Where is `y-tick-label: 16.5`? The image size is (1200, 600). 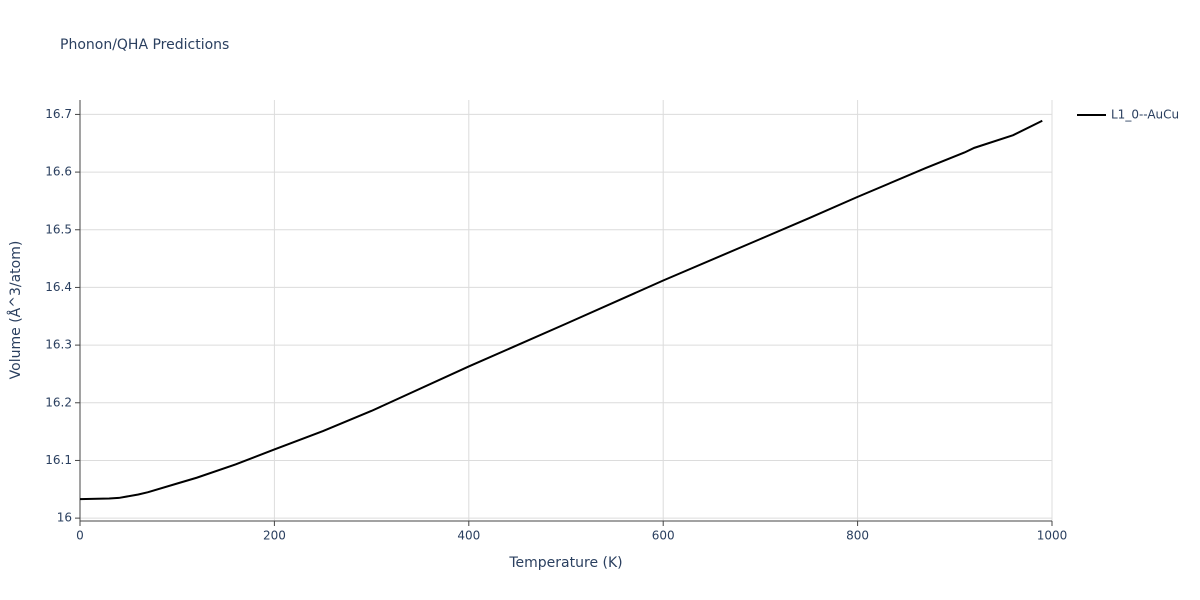 y-tick-label: 16.5 is located at coordinates (58, 229).